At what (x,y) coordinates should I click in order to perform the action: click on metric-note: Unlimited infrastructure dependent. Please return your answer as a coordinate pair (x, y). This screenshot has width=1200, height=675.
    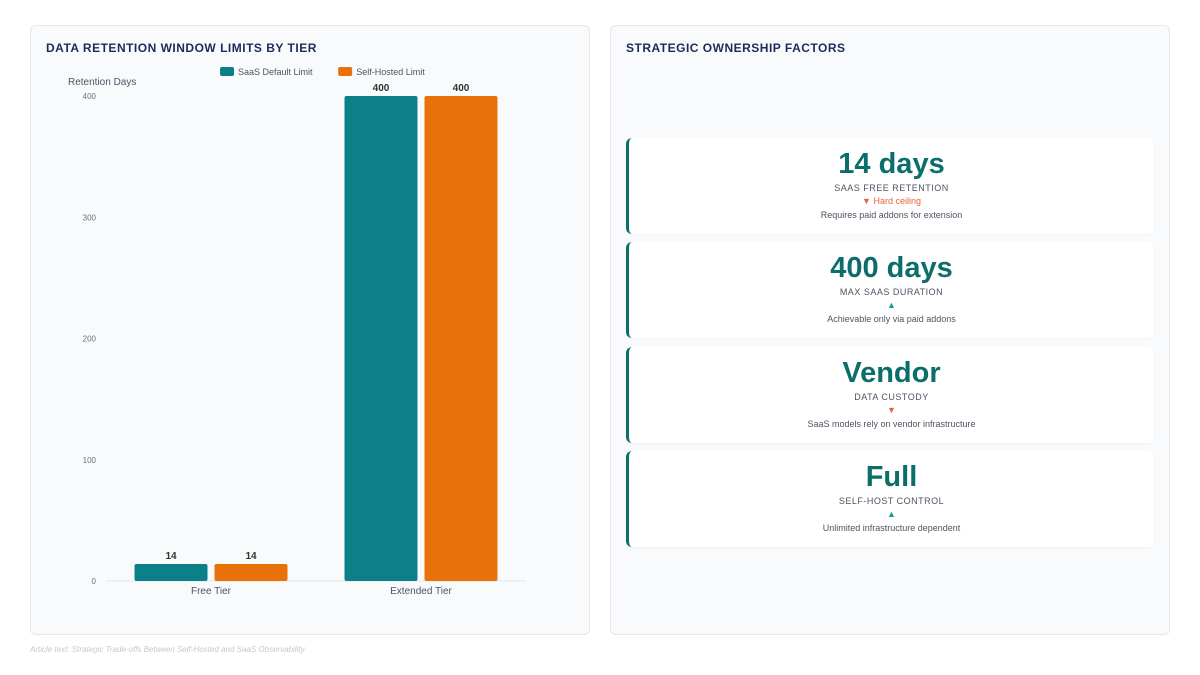
    Looking at the image, I should click on (891, 528).